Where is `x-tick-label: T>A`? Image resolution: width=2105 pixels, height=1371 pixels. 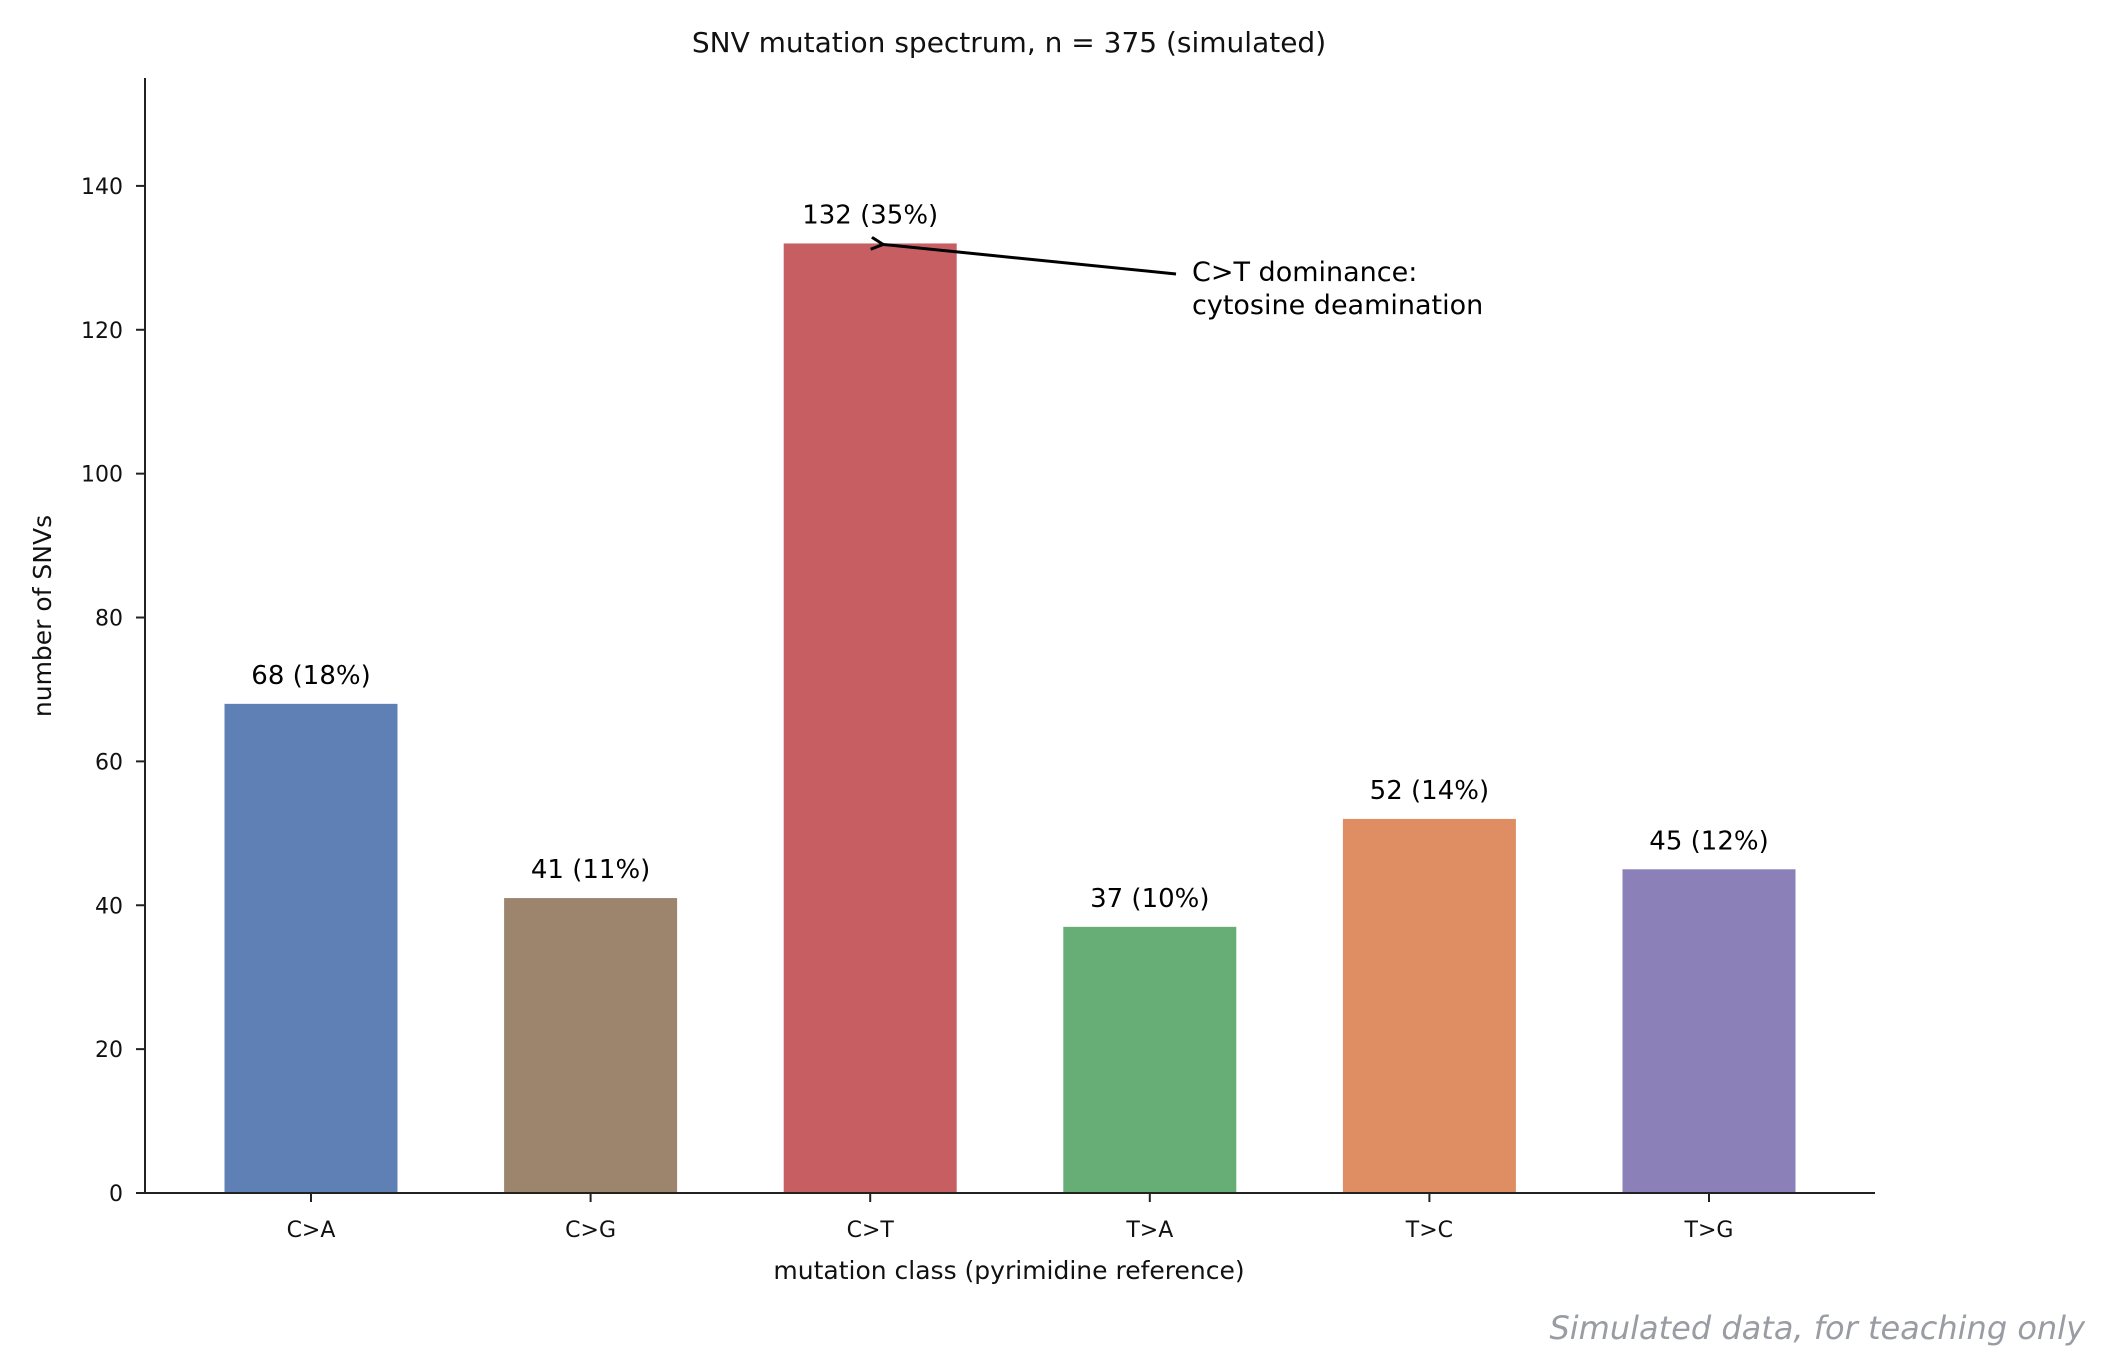 x-tick-label: T>A is located at coordinates (1149, 1230).